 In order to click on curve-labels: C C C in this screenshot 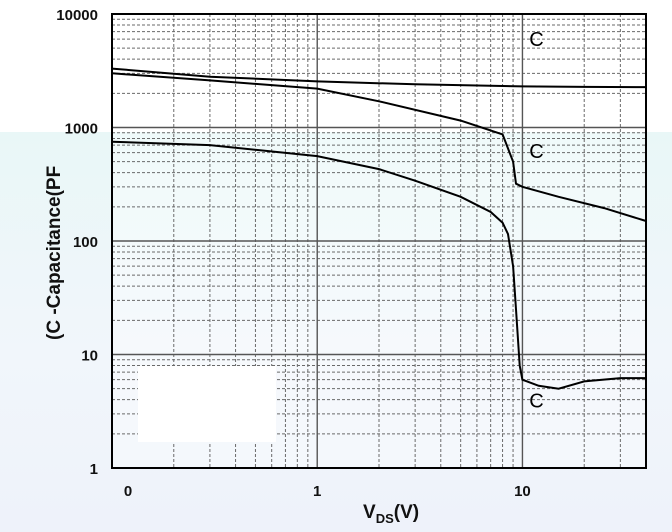, I will do `click(536, 220)`.